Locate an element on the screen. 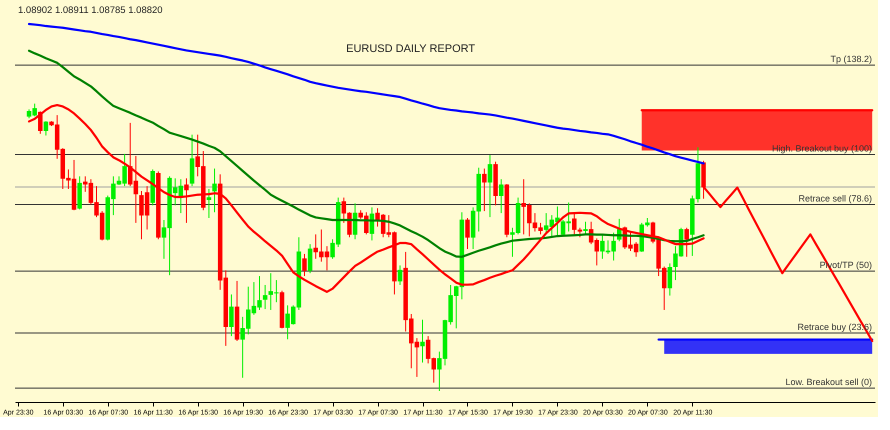  ref-line-label: Retrace sell (78.6) is located at coordinates (835, 198).